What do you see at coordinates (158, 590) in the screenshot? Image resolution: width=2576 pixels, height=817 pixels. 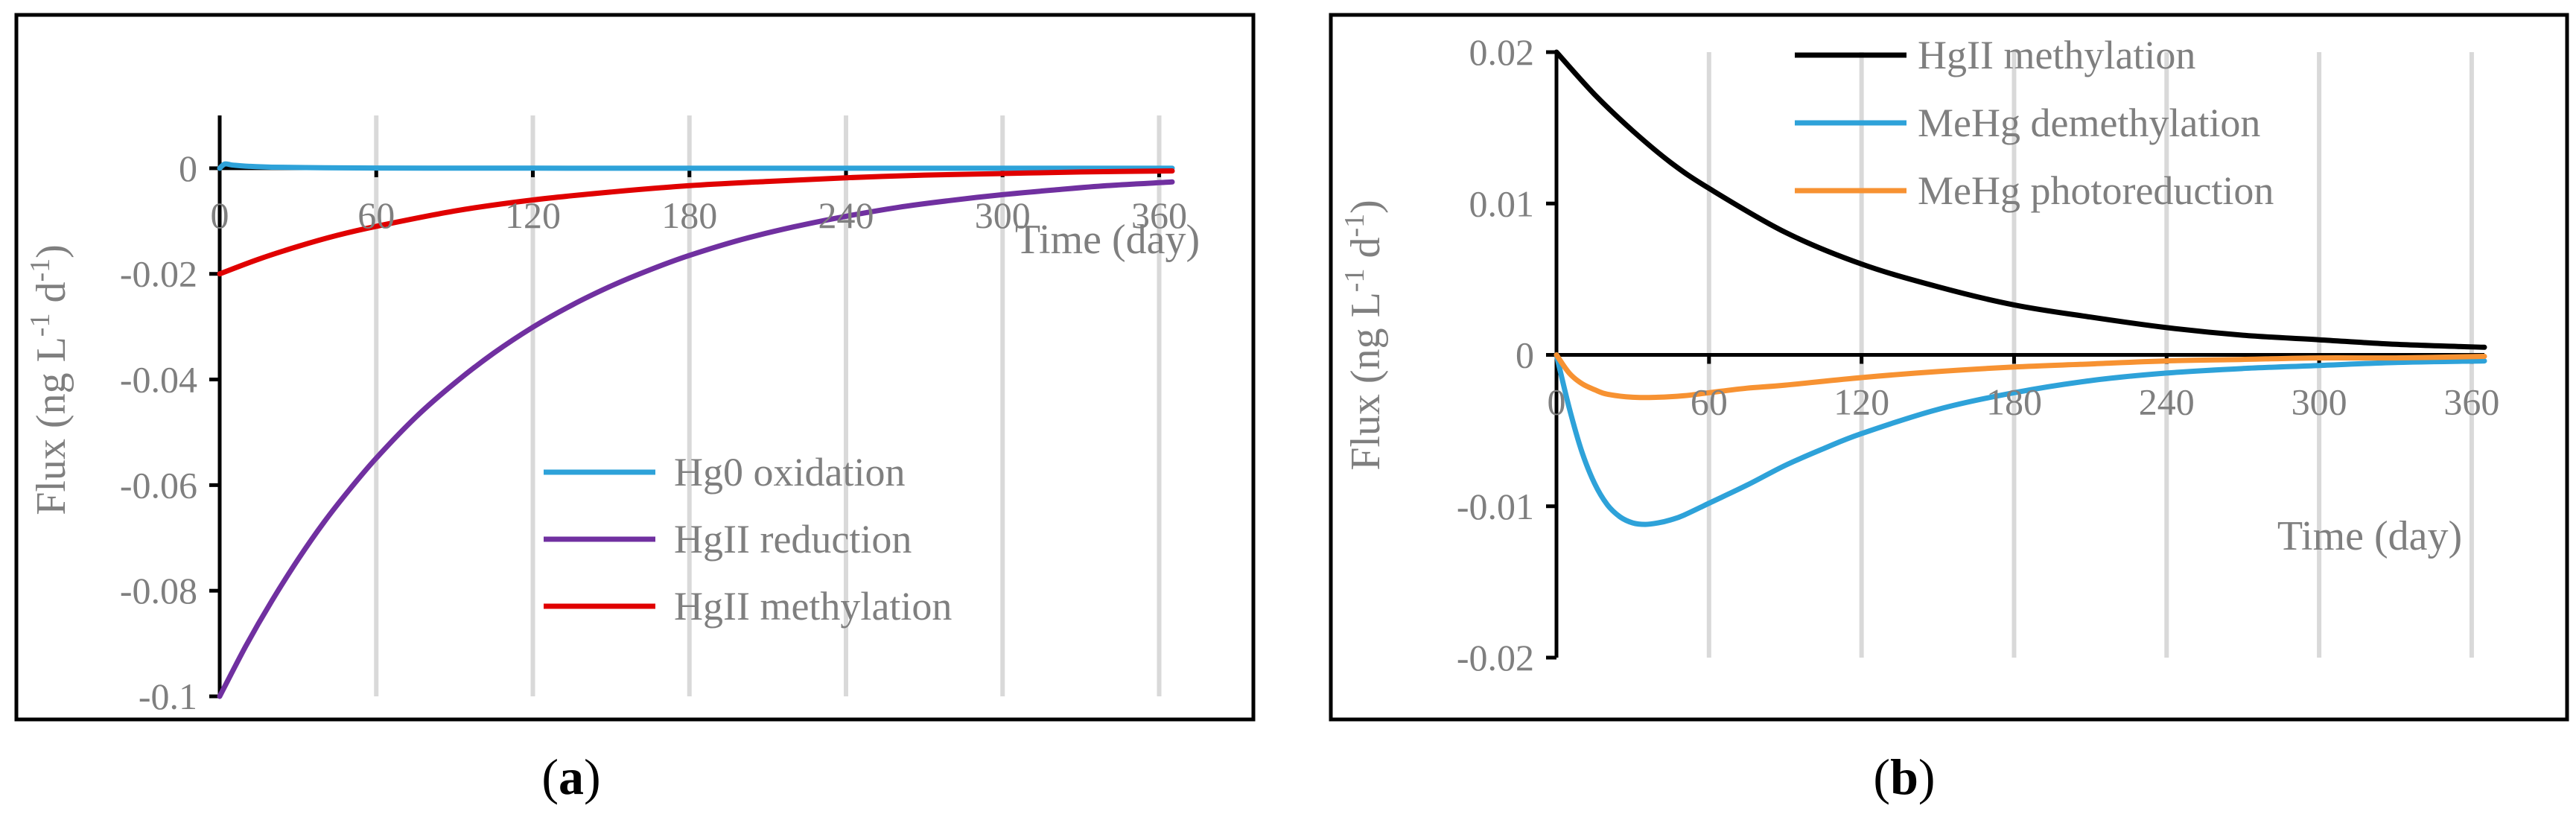 I see `panel-a-y-tick-label: -0.08` at bounding box center [158, 590].